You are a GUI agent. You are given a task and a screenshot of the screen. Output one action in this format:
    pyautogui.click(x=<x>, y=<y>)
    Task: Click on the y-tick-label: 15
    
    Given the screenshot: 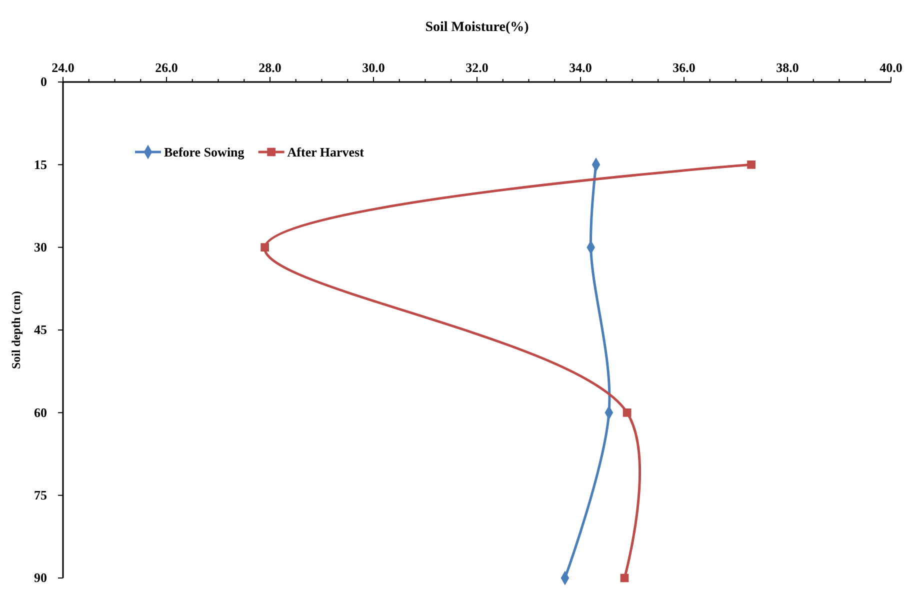 What is the action you would take?
    pyautogui.click(x=41, y=164)
    